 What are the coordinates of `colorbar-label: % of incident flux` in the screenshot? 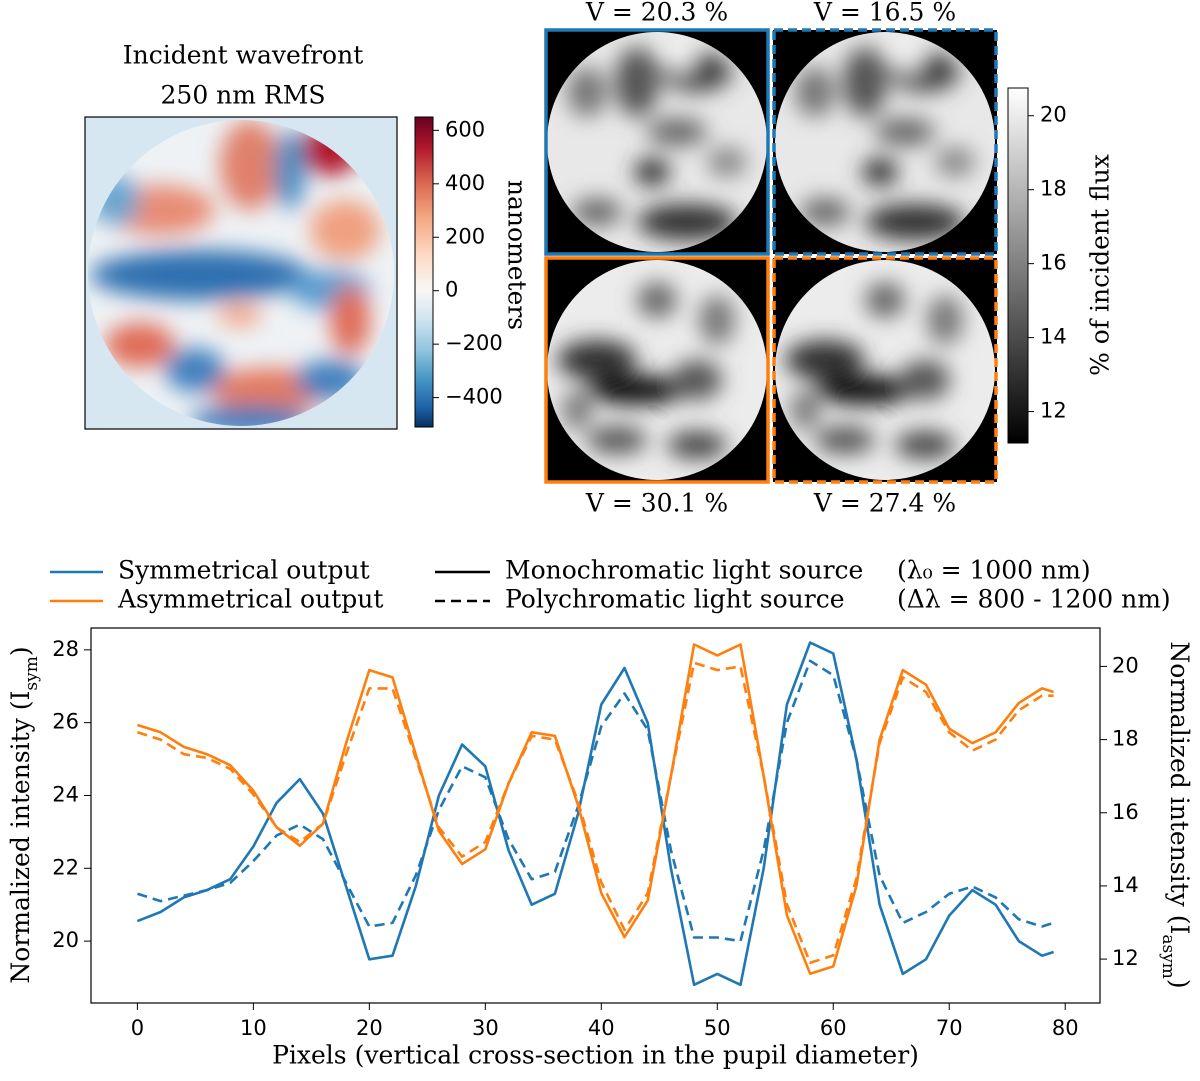 It's located at (1100, 265).